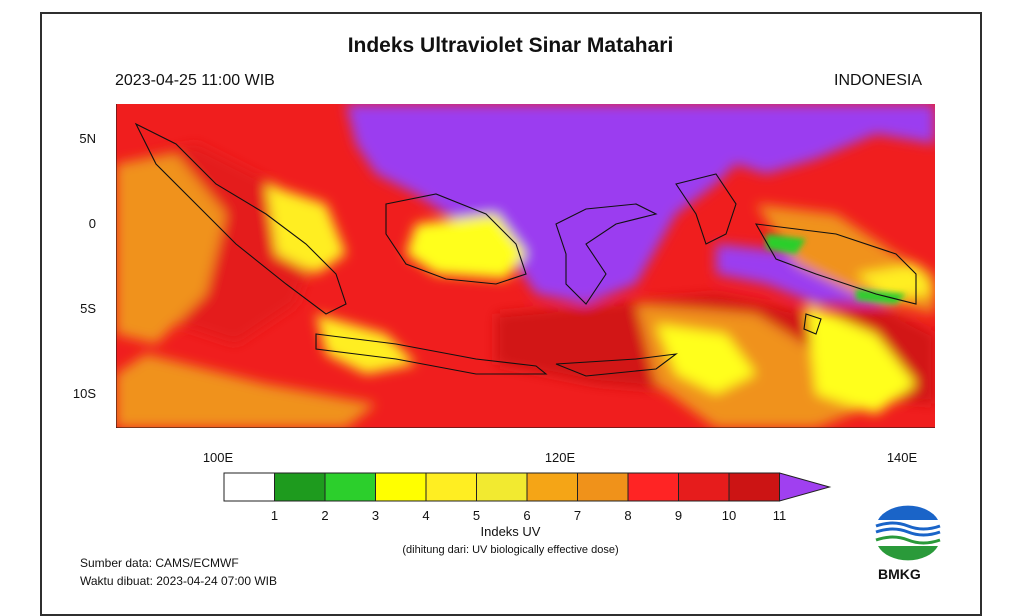 This screenshot has height=616, width=1021. What do you see at coordinates (84, 393) in the screenshot?
I see `lat-label-10s: 10S` at bounding box center [84, 393].